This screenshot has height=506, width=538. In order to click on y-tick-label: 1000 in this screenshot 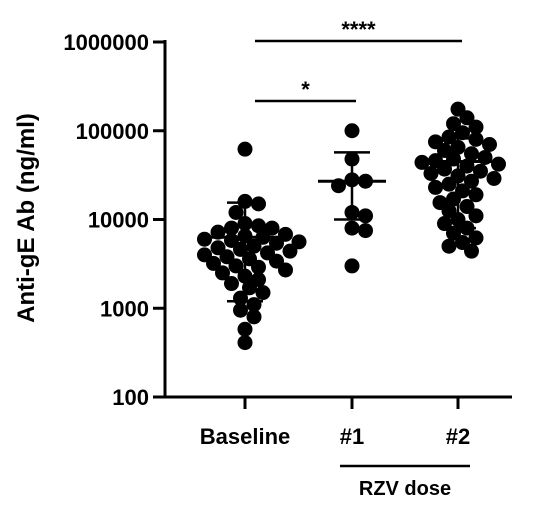, I will do `click(124, 308)`.